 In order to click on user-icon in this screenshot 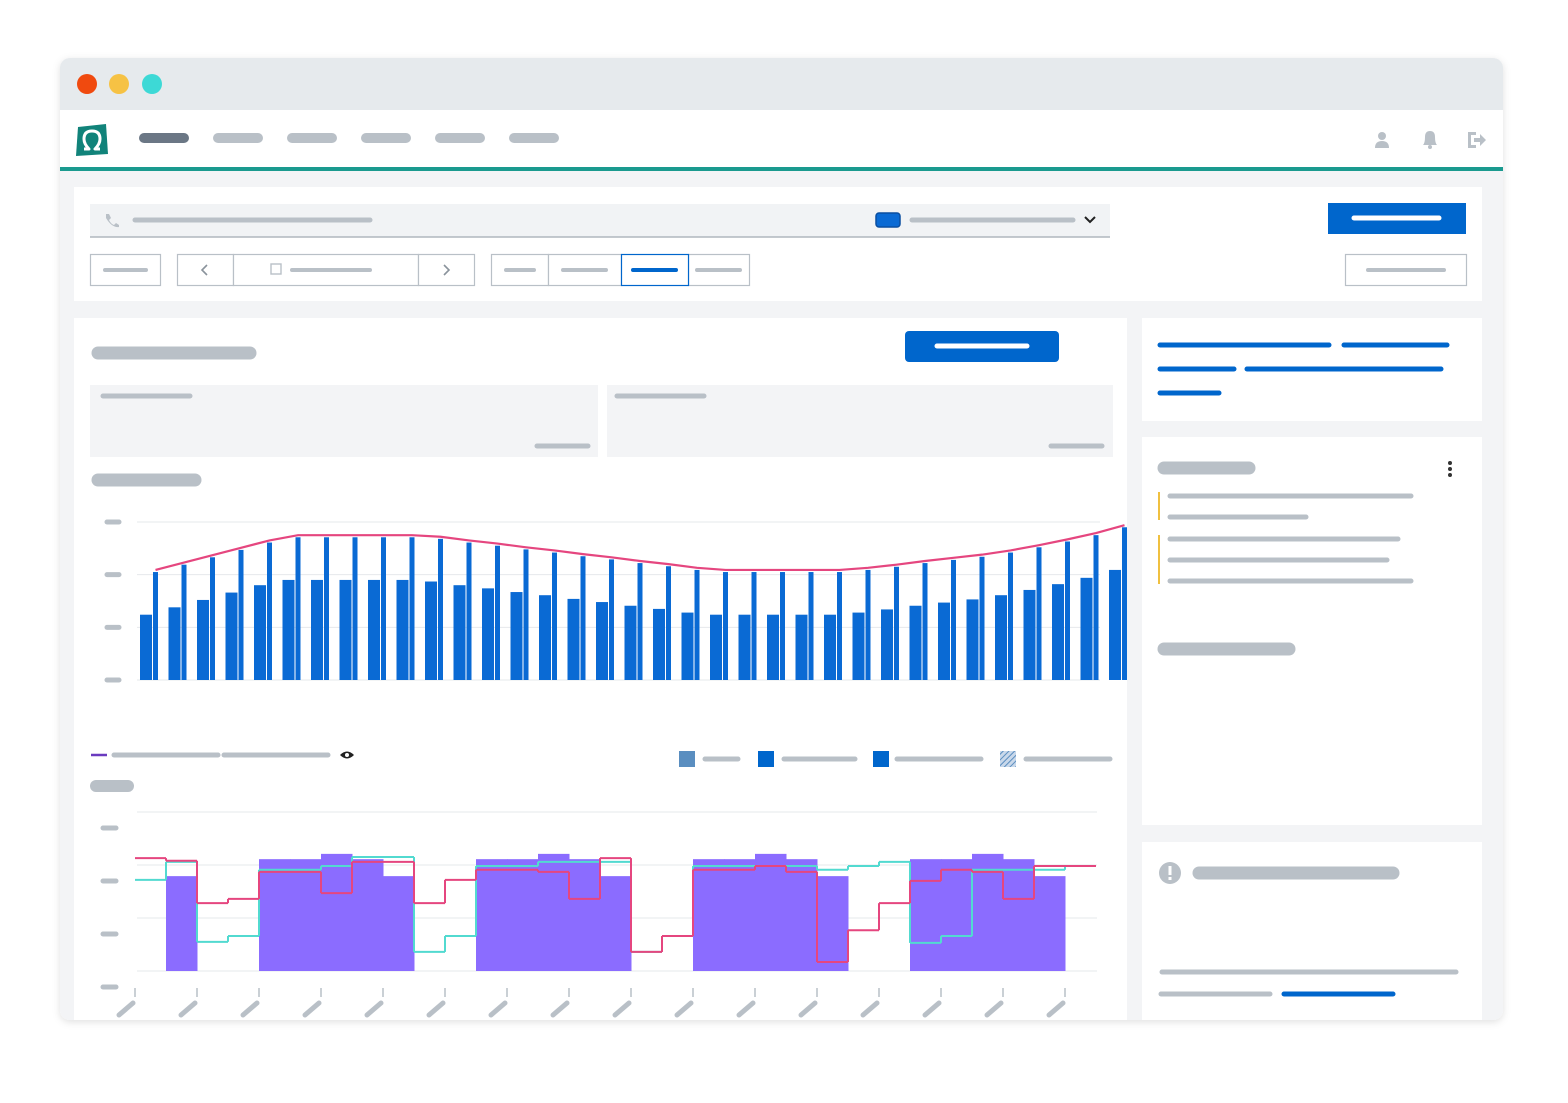, I will do `click(1382, 140)`.